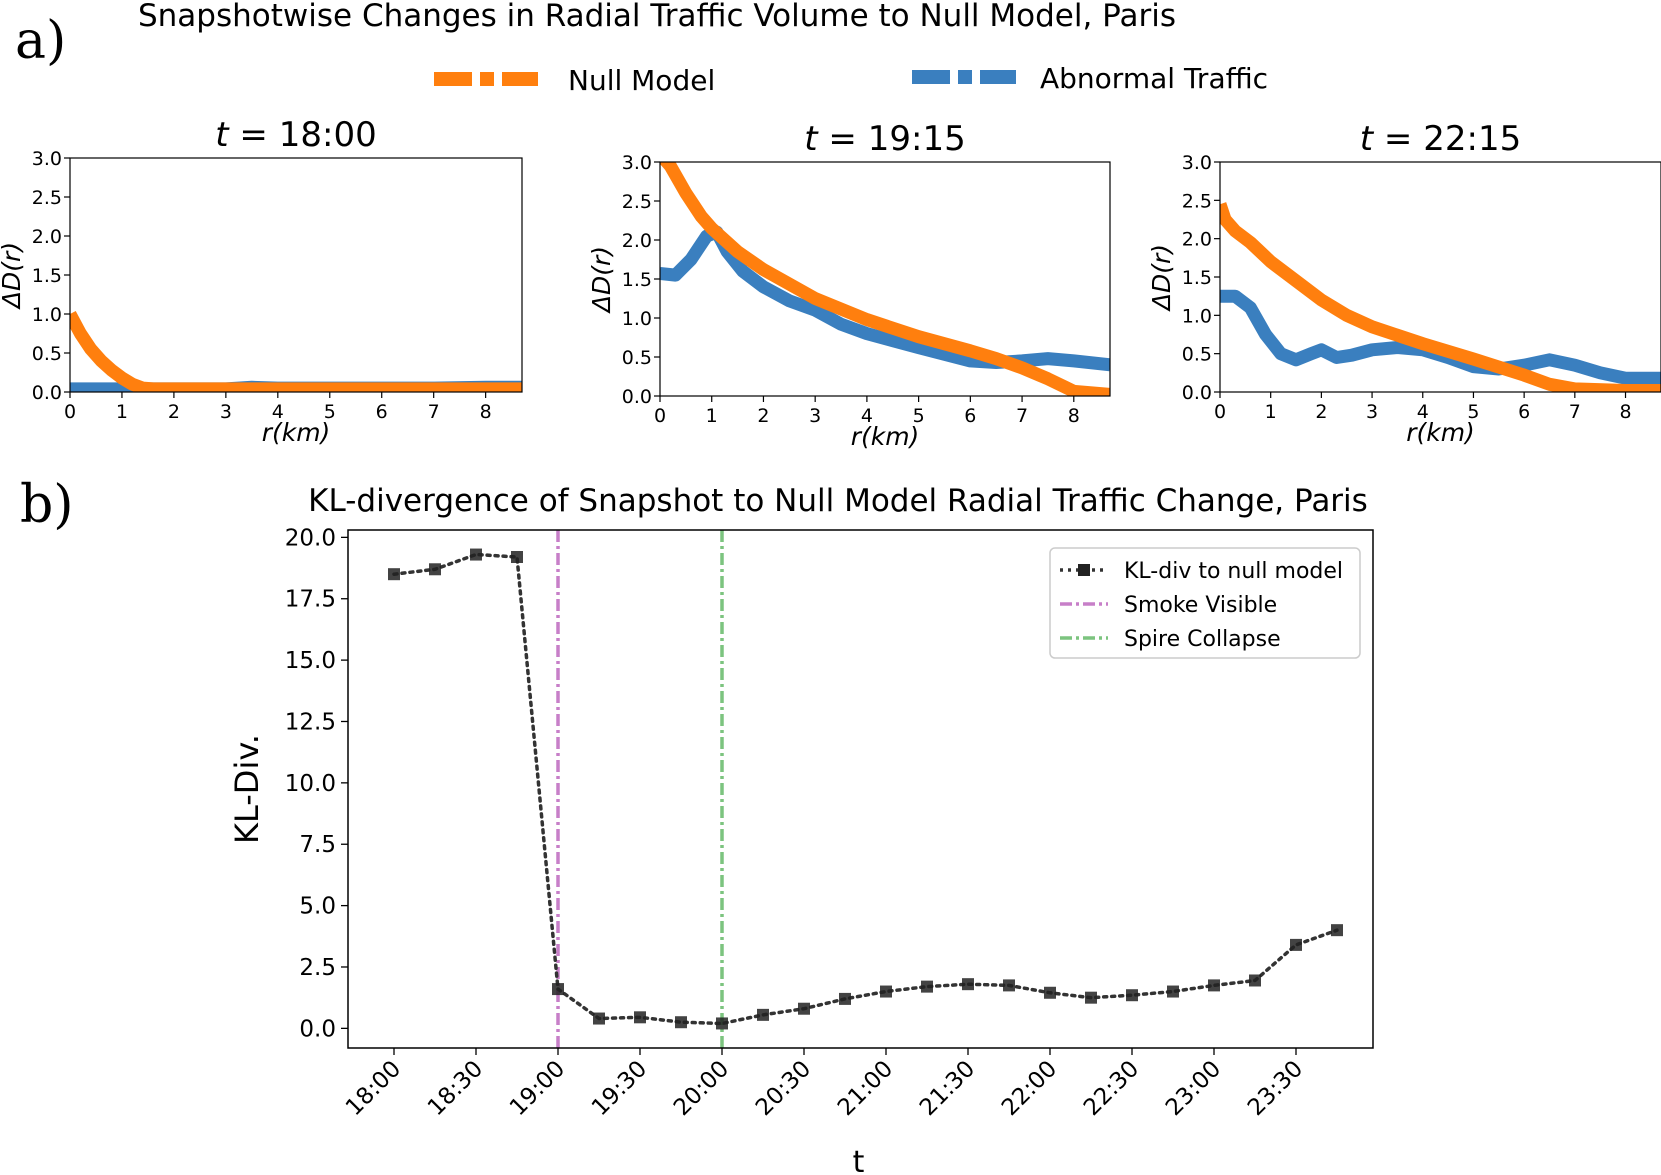  What do you see at coordinates (373, 1088) in the screenshot?
I see `x-tick-label: 18:00` at bounding box center [373, 1088].